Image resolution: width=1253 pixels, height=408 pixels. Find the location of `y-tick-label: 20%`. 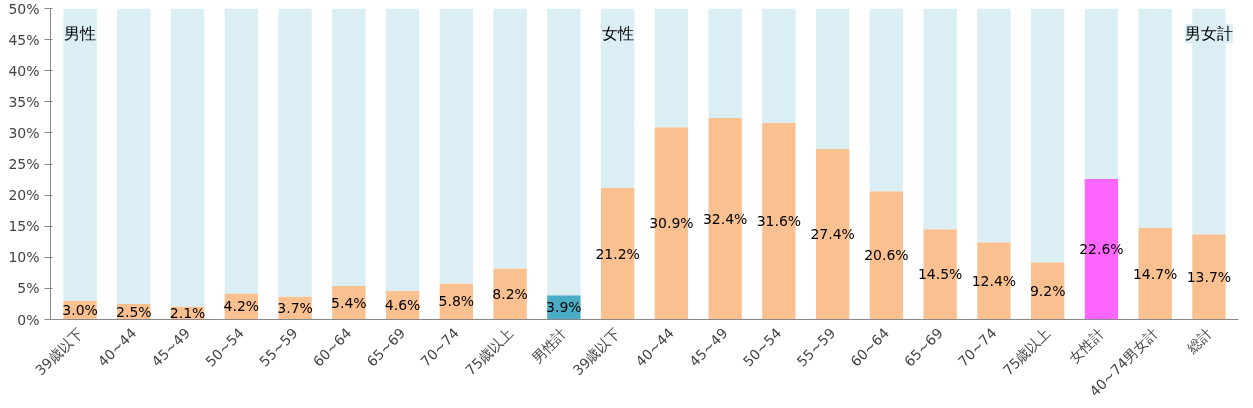

y-tick-label: 20% is located at coordinates (24, 195).